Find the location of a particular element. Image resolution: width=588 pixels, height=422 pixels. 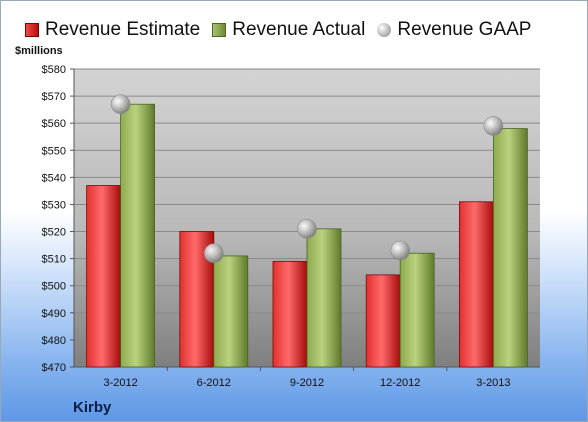

y-tick-label: $530 is located at coordinates (54, 205).